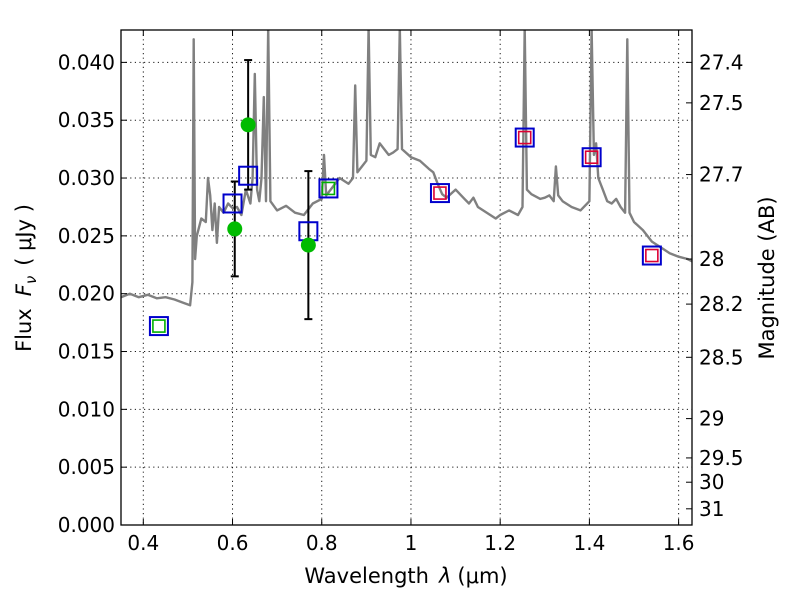  I want to click on y-tick-label: 0.040, so click(86, 62).